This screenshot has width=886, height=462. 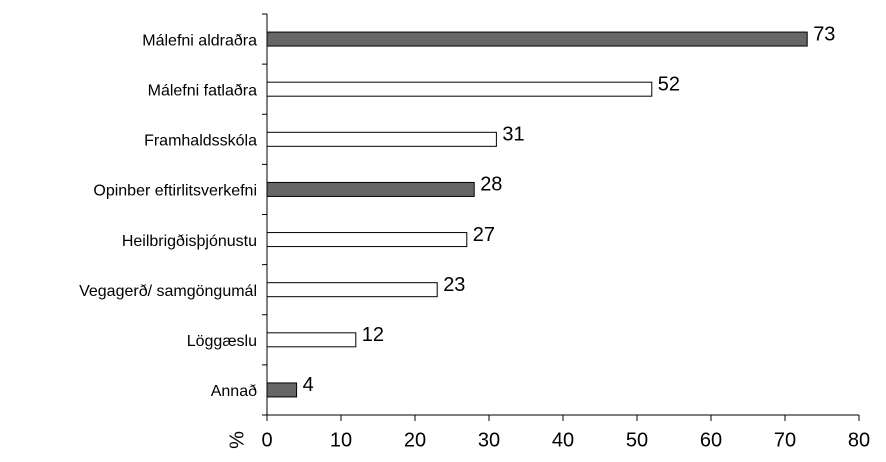 I want to click on value-label: 4, so click(x=308, y=385).